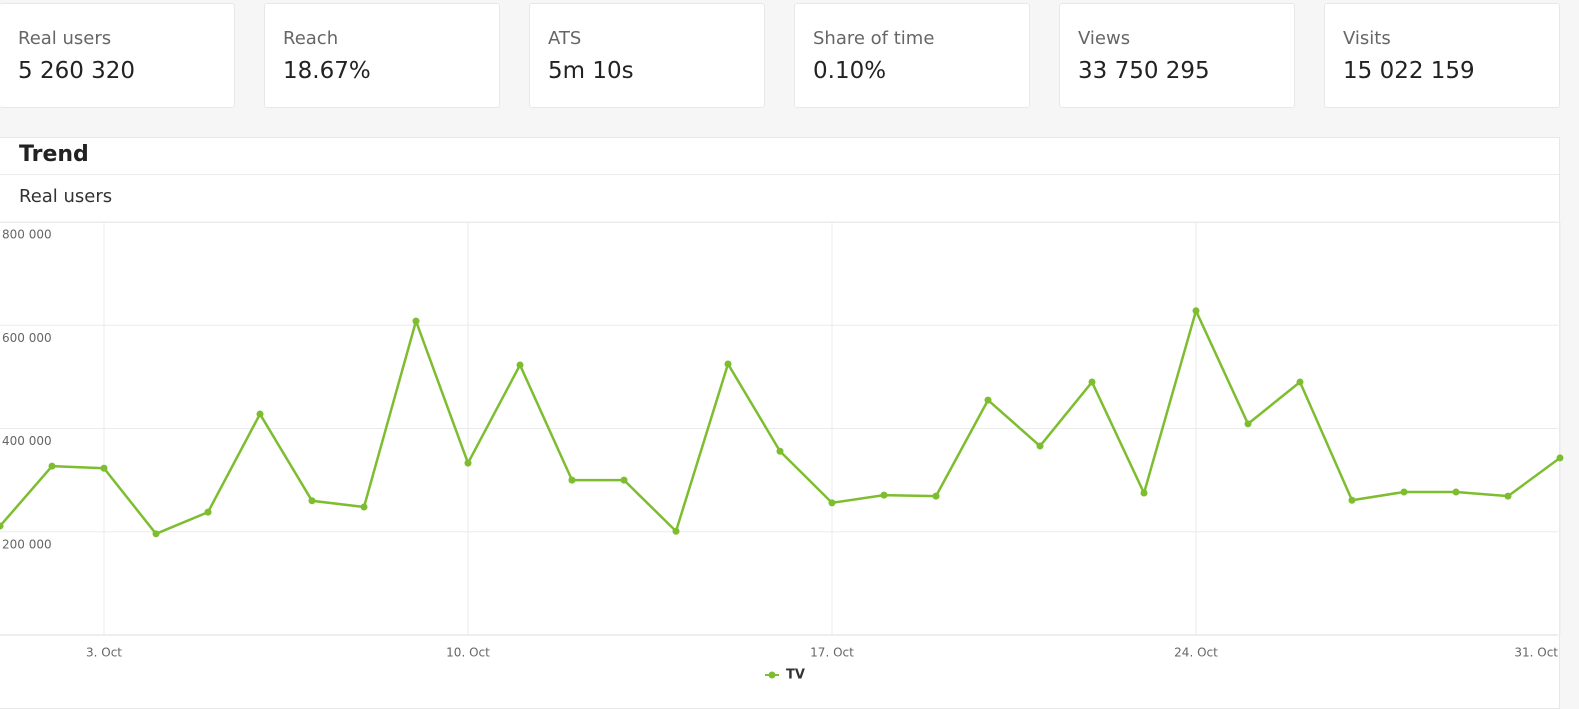 This screenshot has height=709, width=1579. I want to click on metric-label: Views, so click(1104, 38).